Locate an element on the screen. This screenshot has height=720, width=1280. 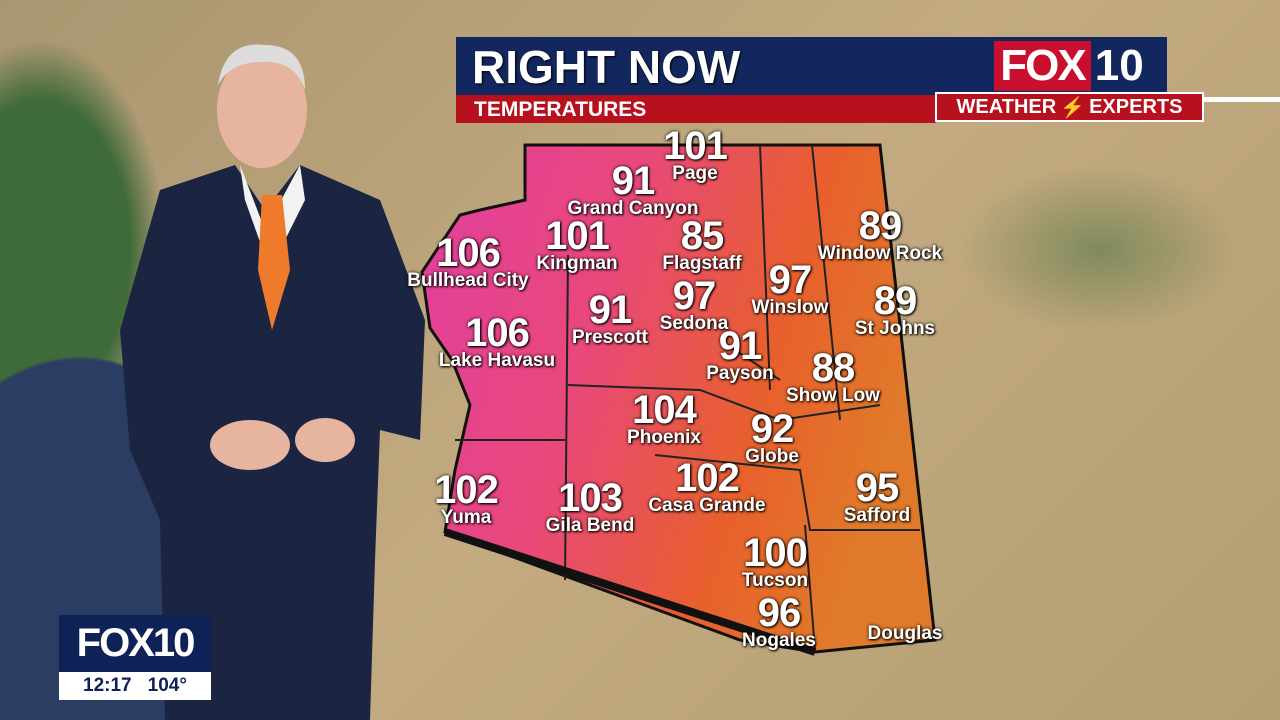
city-label: 95 Safford is located at coordinates (877, 496).